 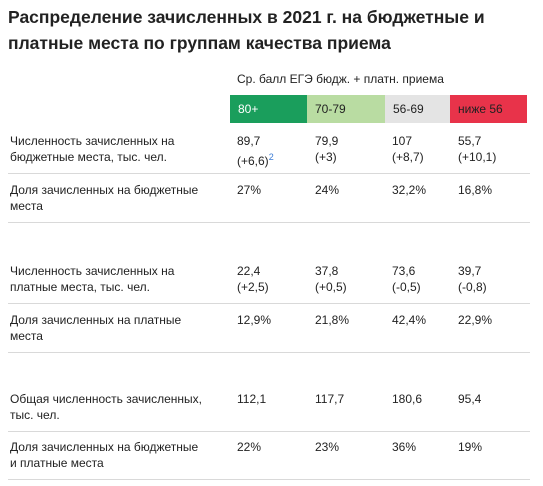 What do you see at coordinates (88, 157) in the screenshot?
I see `row-label: бюджетные места, тыс. чел.` at bounding box center [88, 157].